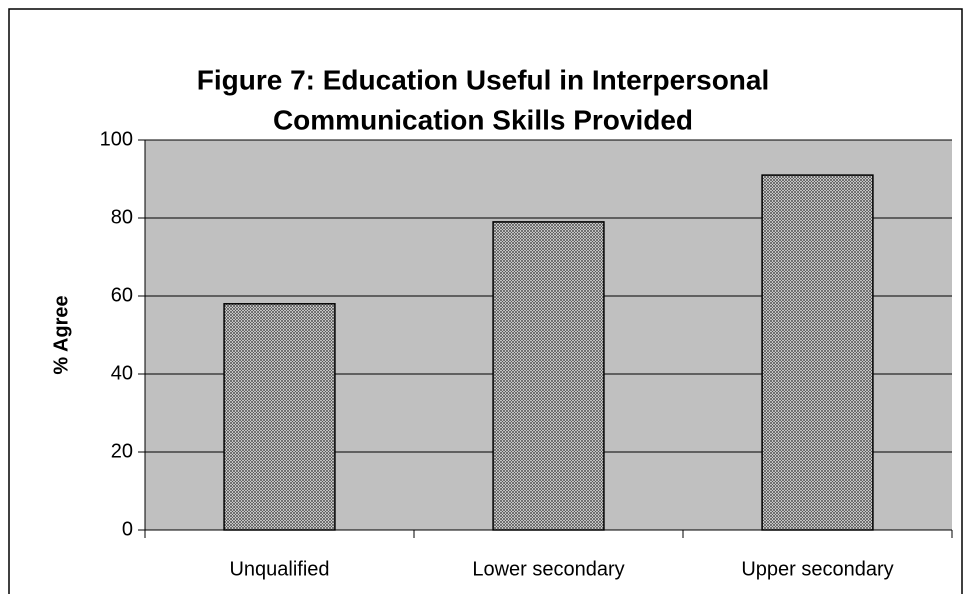  I want to click on chart-title: Communication Skills Provided, so click(483, 119).